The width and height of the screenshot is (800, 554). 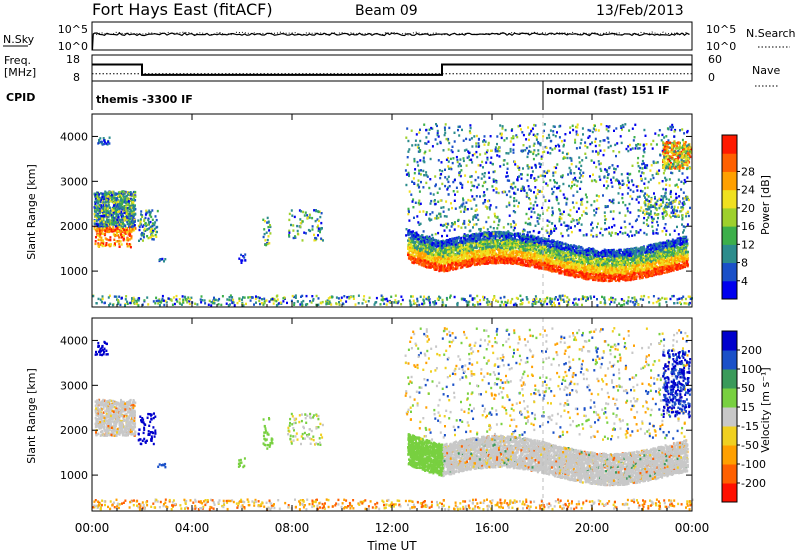 I want to click on noise-panel: N.Sky 10^5 10^0 10^5 10^0 N.Search, so click(x=399, y=37).